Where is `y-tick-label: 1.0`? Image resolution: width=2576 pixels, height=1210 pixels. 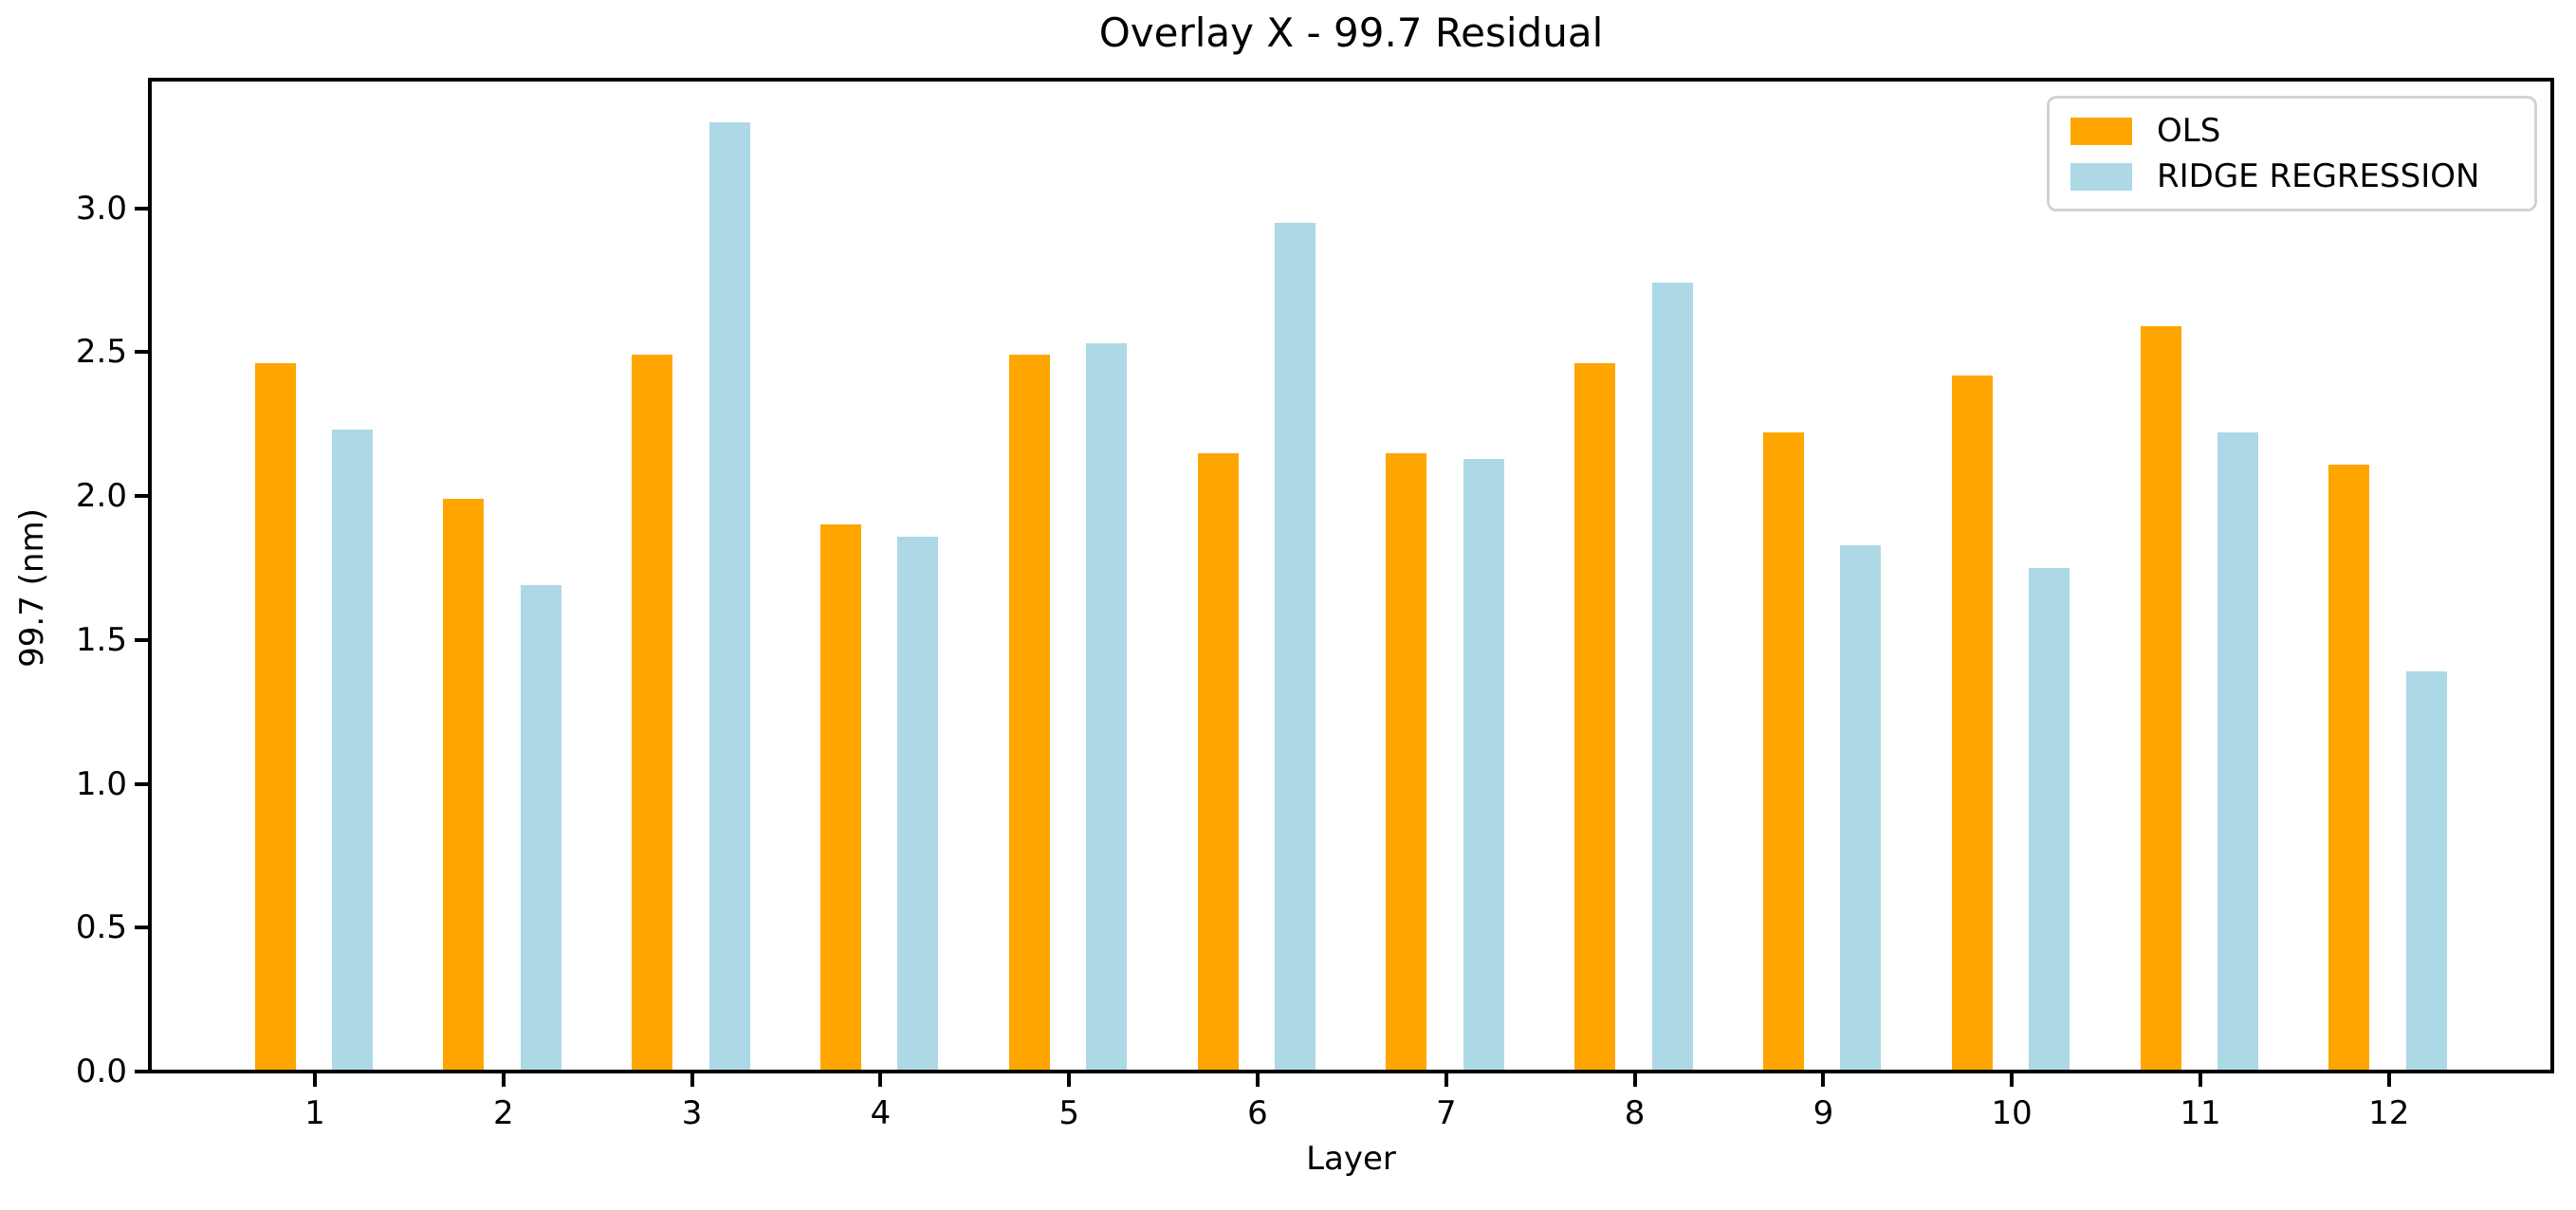
y-tick-label: 1.0 is located at coordinates (101, 783).